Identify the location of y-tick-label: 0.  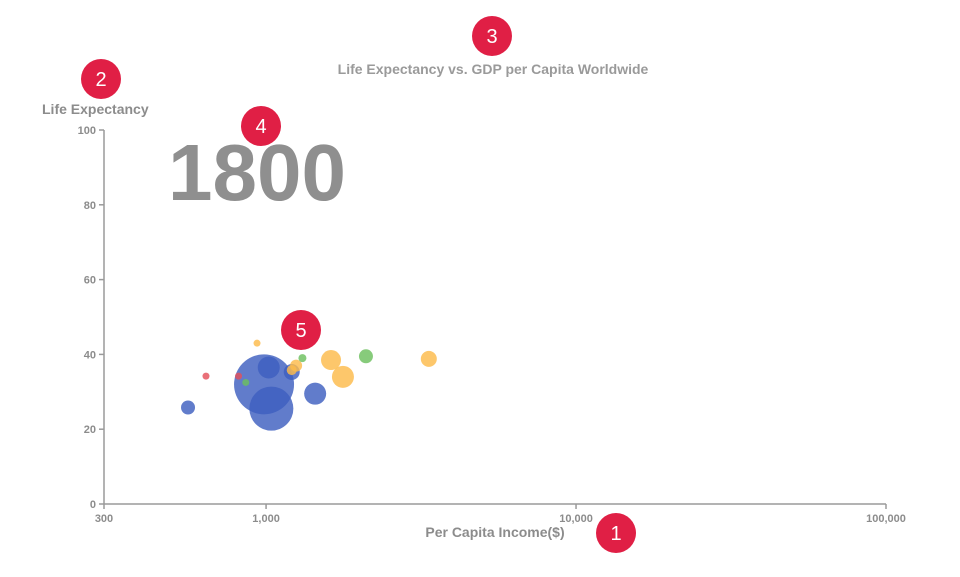
(93, 505).